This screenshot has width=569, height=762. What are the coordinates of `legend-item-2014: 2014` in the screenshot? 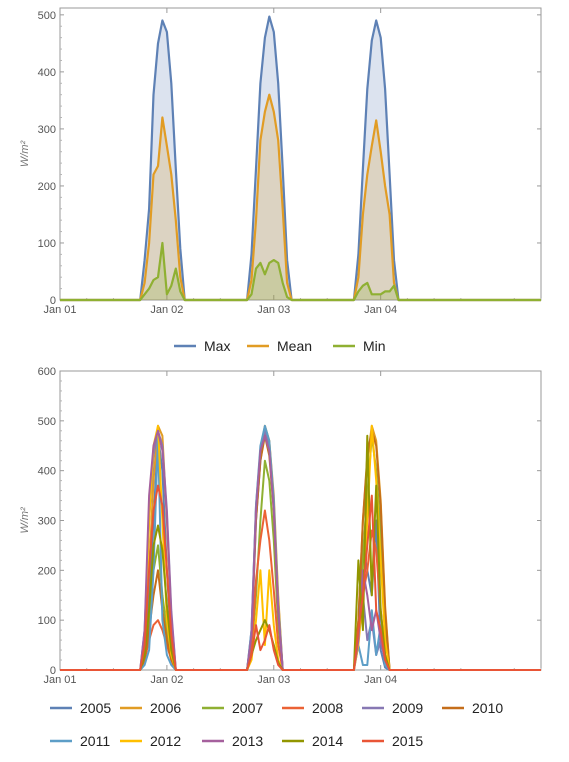 It's located at (312, 741).